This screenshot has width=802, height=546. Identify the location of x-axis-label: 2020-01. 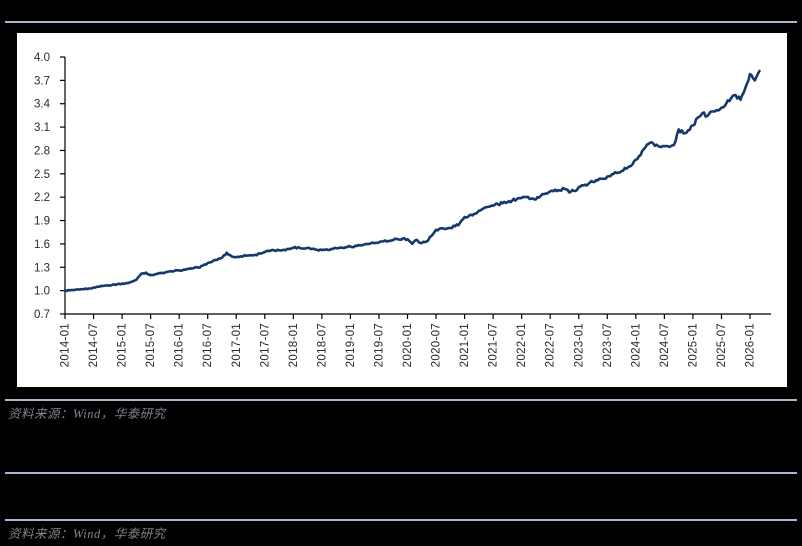
(408, 345).